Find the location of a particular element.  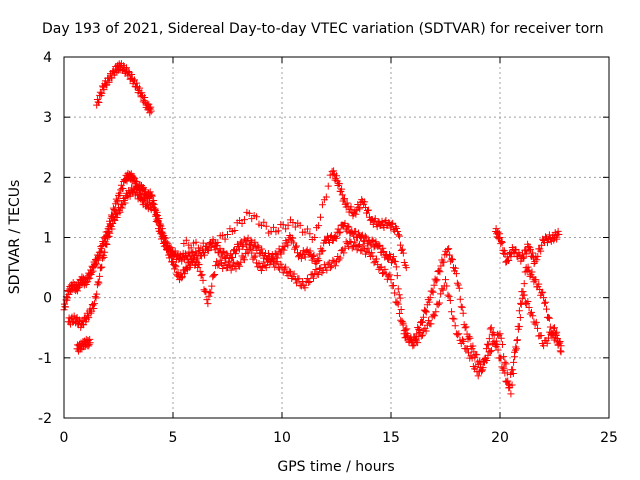

y-tick-label: -1 is located at coordinates (45, 359).